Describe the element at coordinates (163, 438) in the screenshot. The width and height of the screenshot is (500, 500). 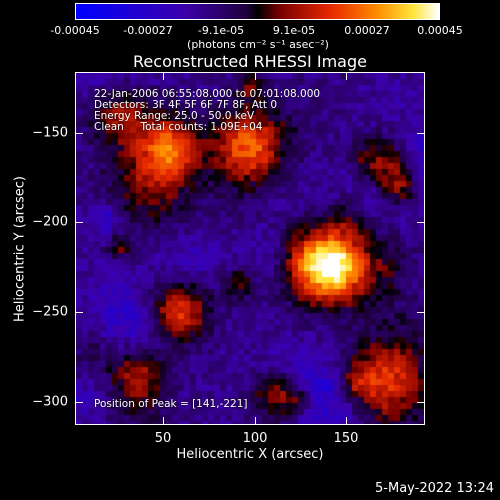
I see `x-tick-label: 50` at that location.